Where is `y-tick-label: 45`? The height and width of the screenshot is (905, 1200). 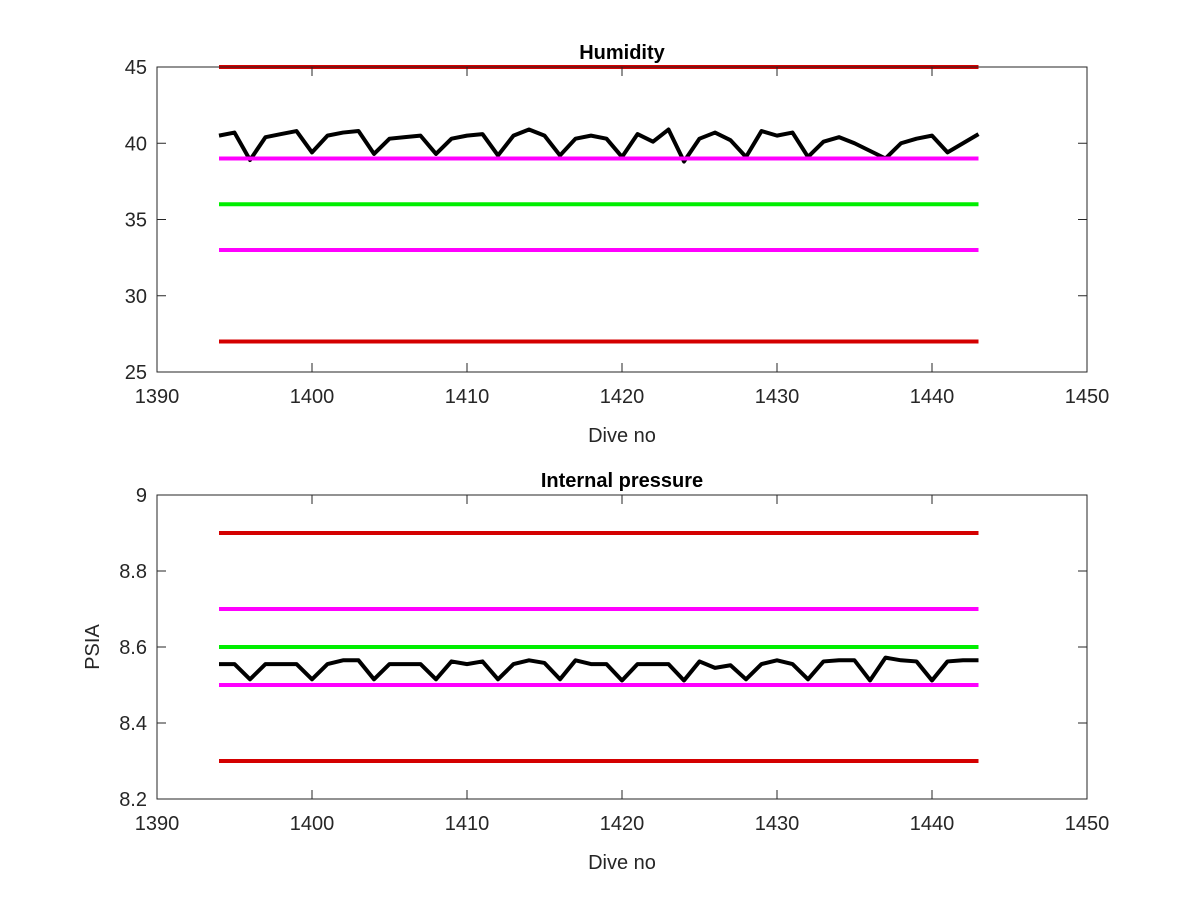
y-tick-label: 45 is located at coordinates (136, 68).